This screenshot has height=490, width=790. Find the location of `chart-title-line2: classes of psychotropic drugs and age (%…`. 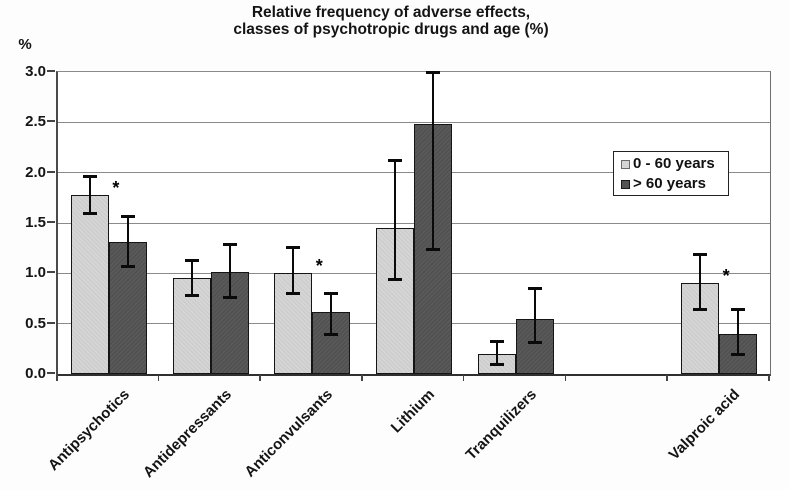

chart-title-line2: classes of psychotropic drugs and age (%… is located at coordinates (391, 29).